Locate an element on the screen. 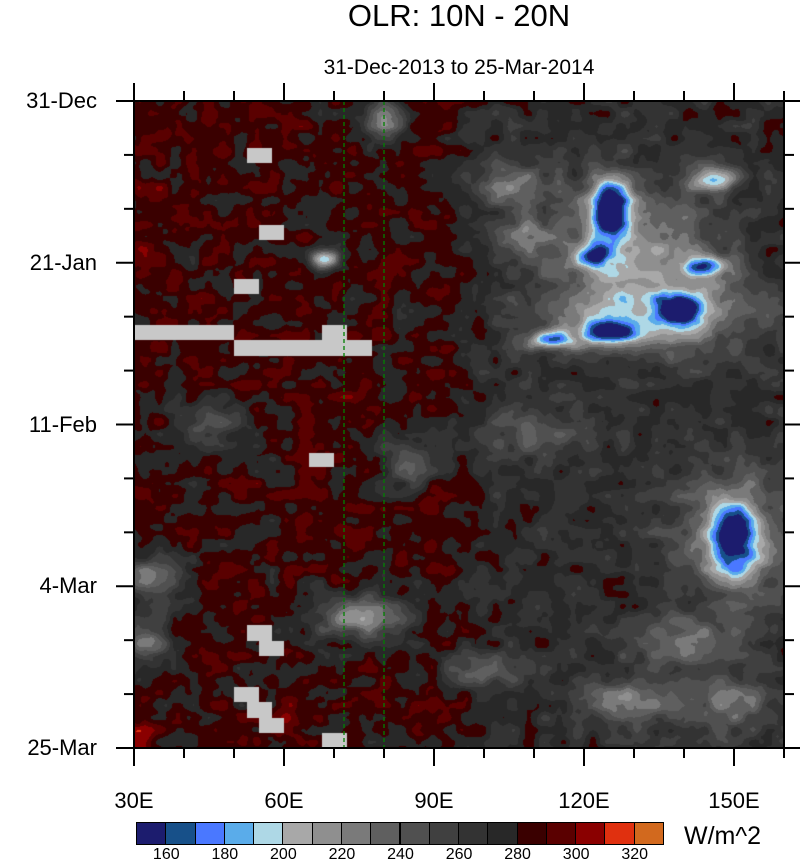  colorbar-label: 240 is located at coordinates (400, 854).